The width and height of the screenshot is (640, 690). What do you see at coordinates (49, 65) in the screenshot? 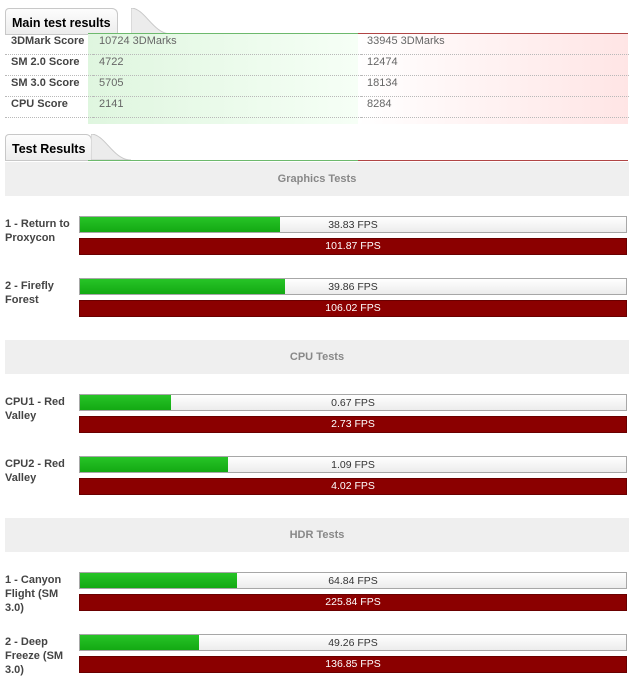
I see `score-label: SM 2.0 Score` at bounding box center [49, 65].